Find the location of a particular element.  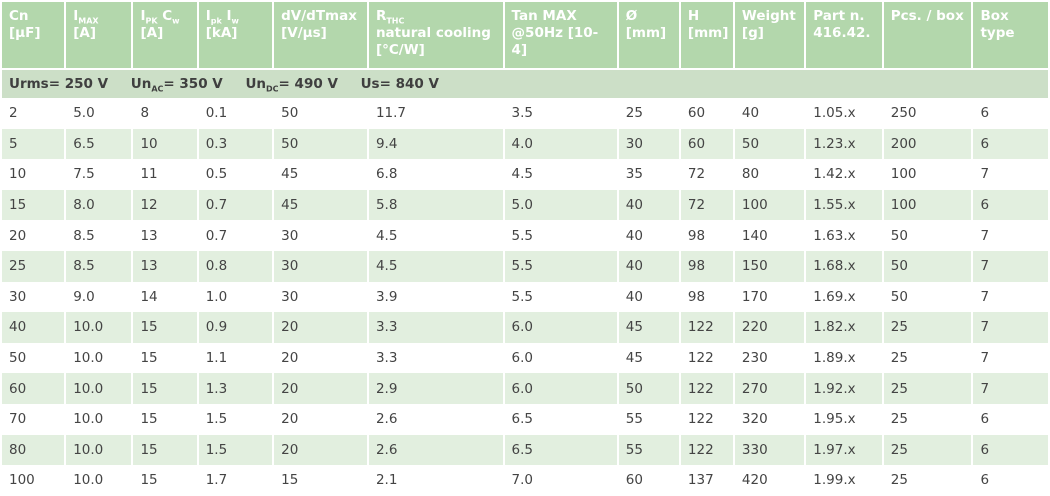

cell-diameter: 50 is located at coordinates (648, 388).